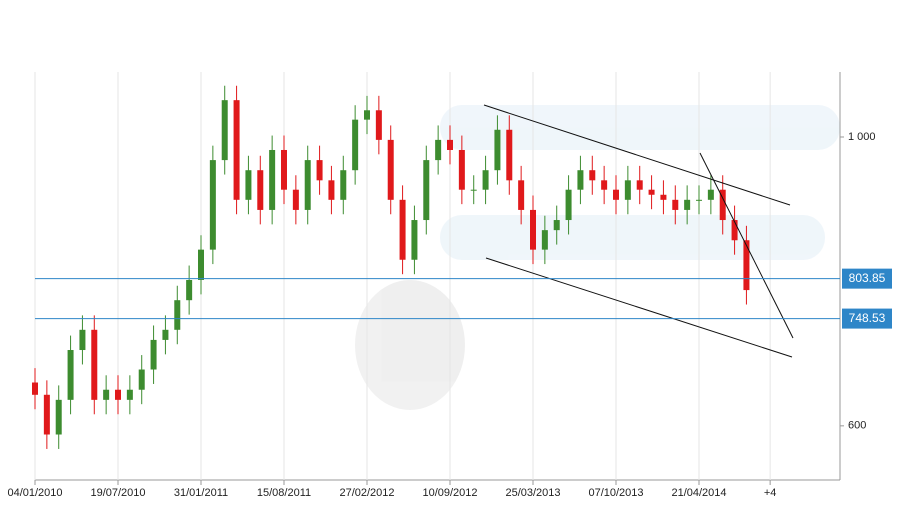 This screenshot has width=909, height=509. What do you see at coordinates (615, 493) in the screenshot?
I see `x-tick-label: 07/10/2013` at bounding box center [615, 493].